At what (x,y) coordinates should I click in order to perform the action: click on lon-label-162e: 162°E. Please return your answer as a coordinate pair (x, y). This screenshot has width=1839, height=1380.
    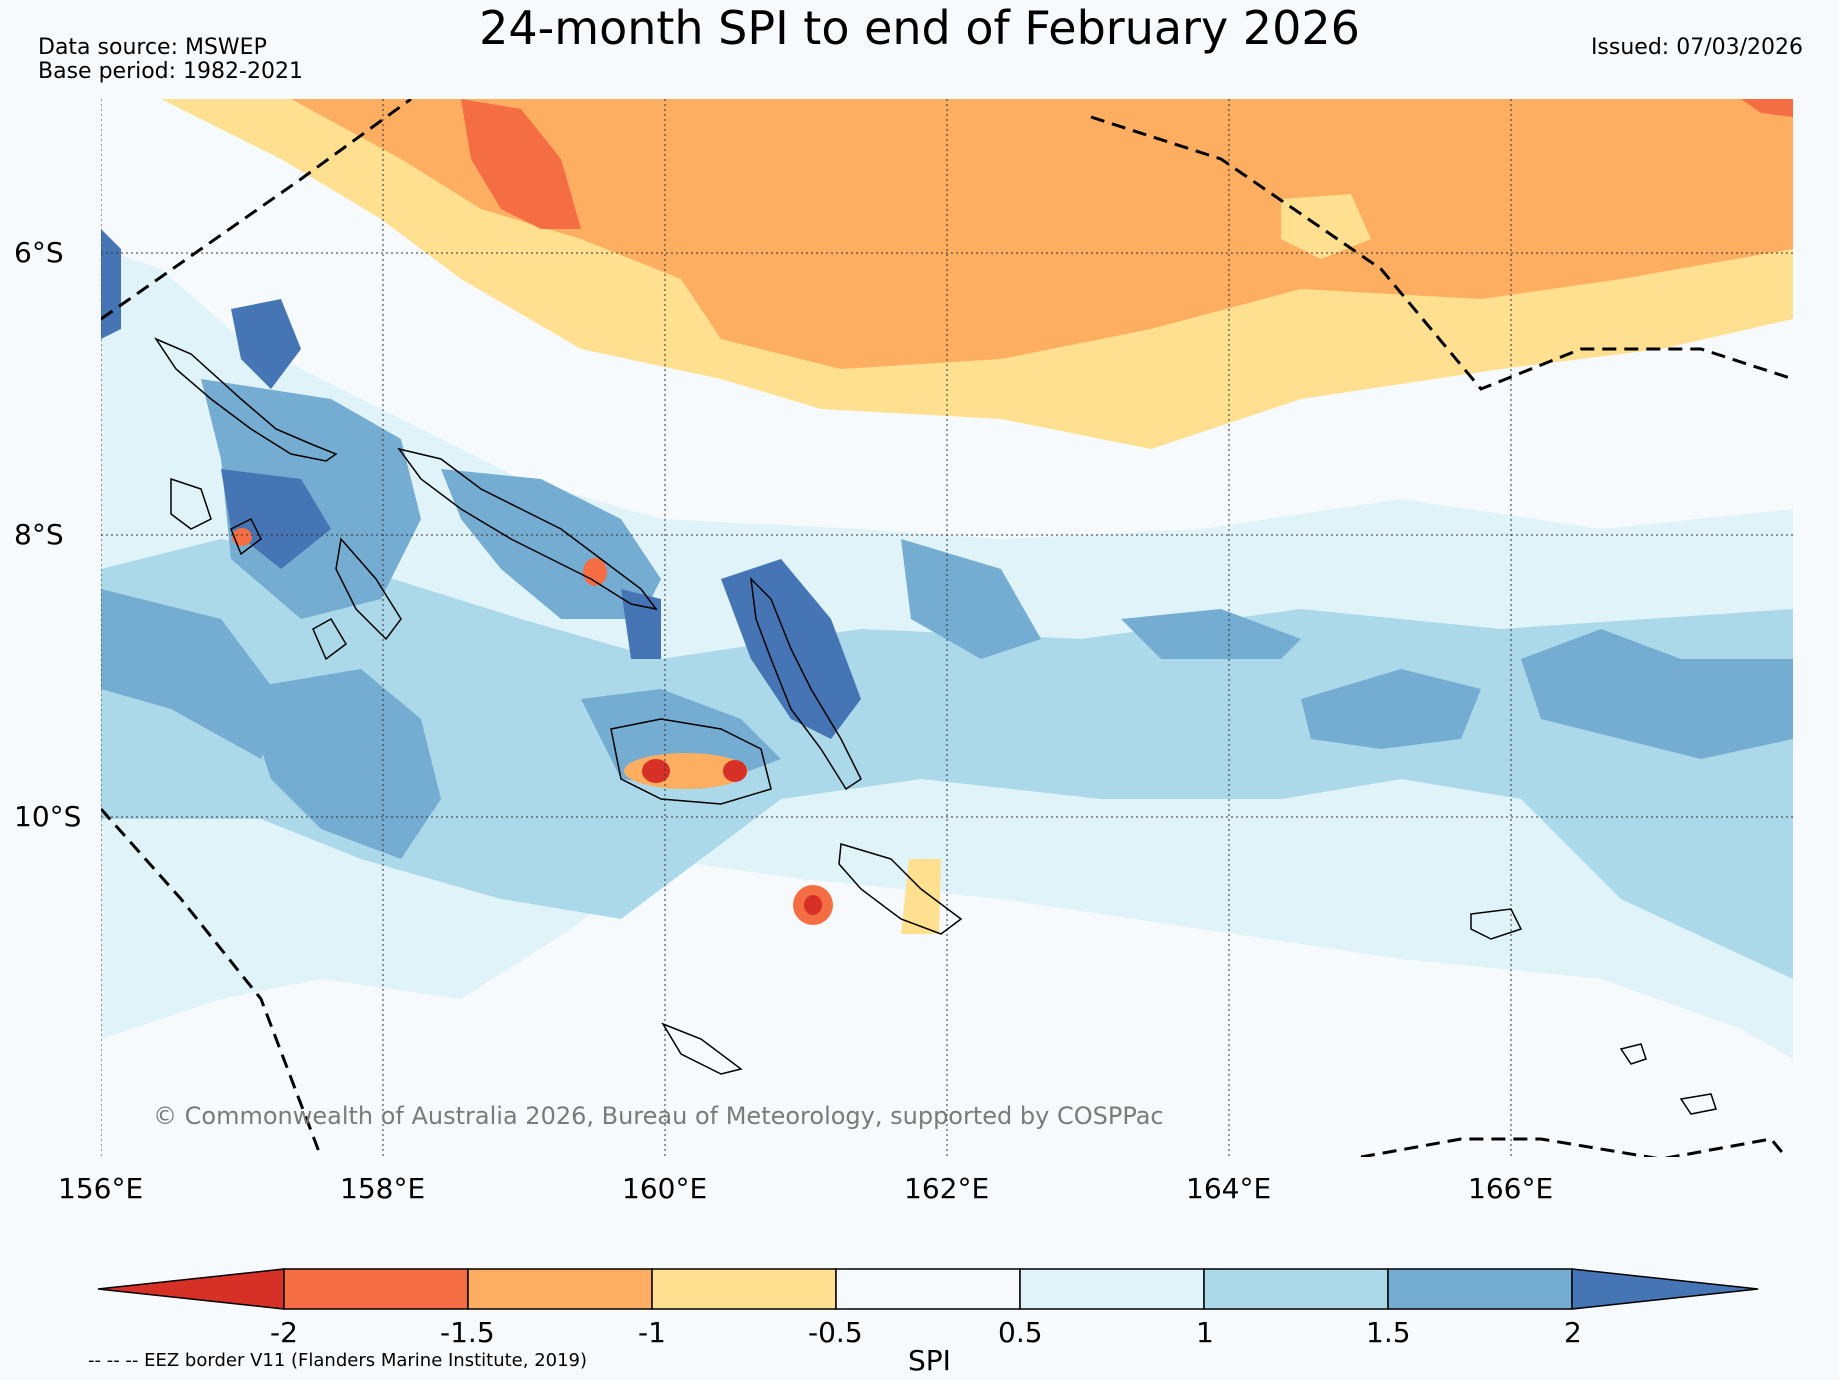
    Looking at the image, I should click on (947, 1188).